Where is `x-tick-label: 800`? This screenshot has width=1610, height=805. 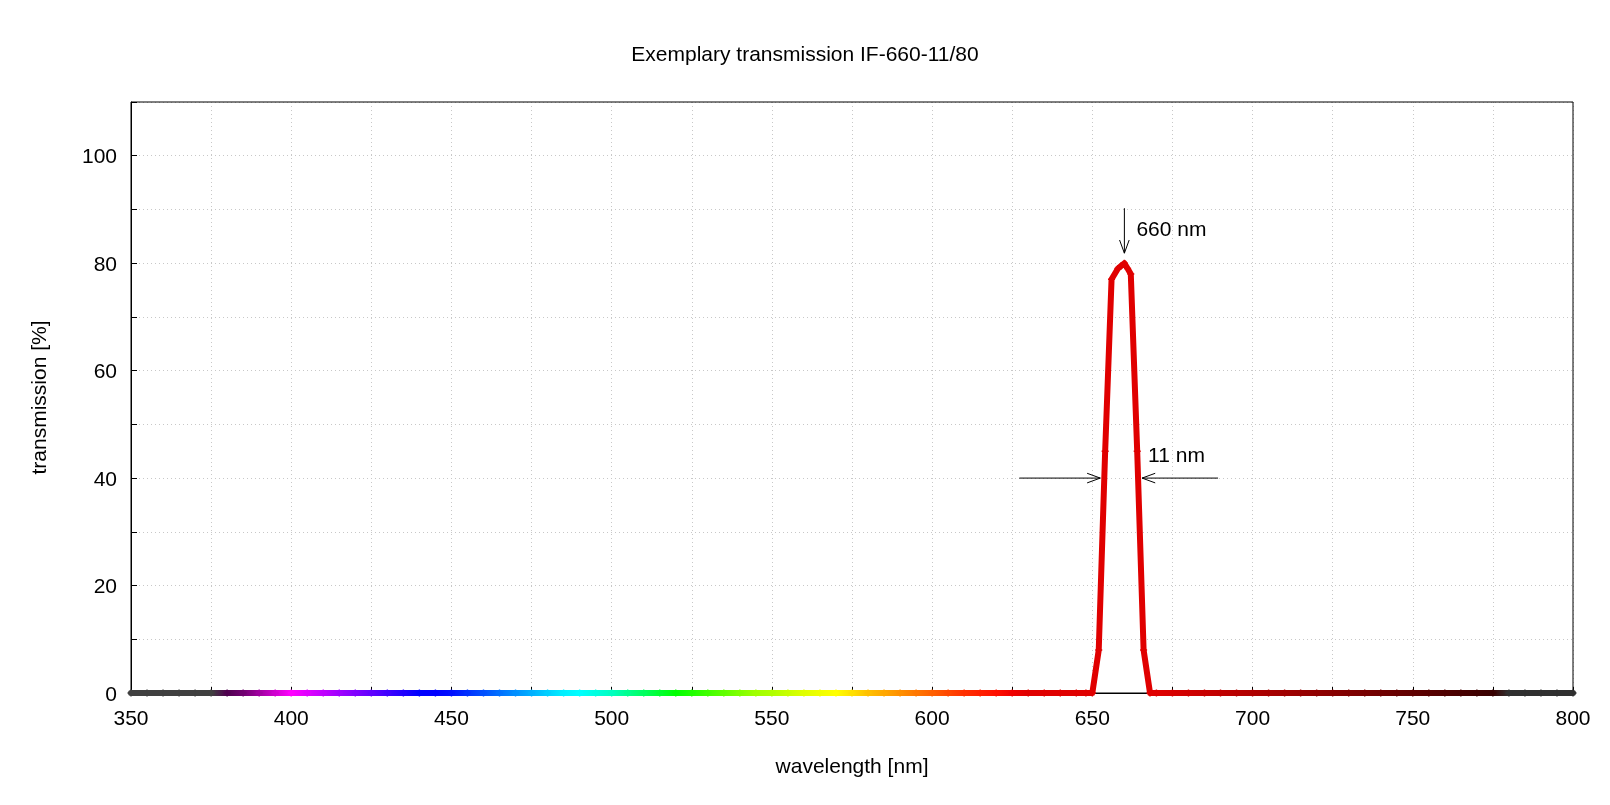
x-tick-label: 800 is located at coordinates (1573, 717).